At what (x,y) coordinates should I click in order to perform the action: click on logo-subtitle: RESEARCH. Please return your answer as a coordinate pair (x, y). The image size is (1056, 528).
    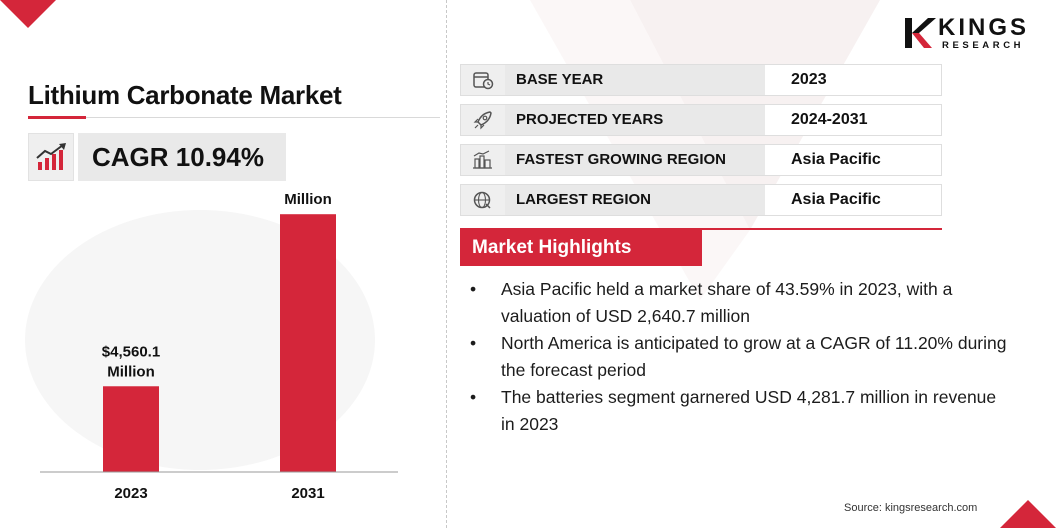
    Looking at the image, I should click on (983, 45).